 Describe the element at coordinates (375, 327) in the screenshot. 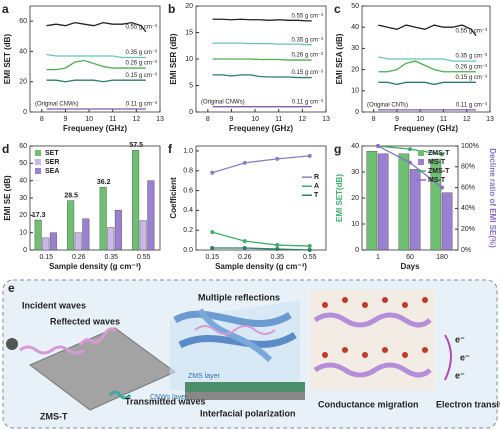

I see `atoms` at that location.